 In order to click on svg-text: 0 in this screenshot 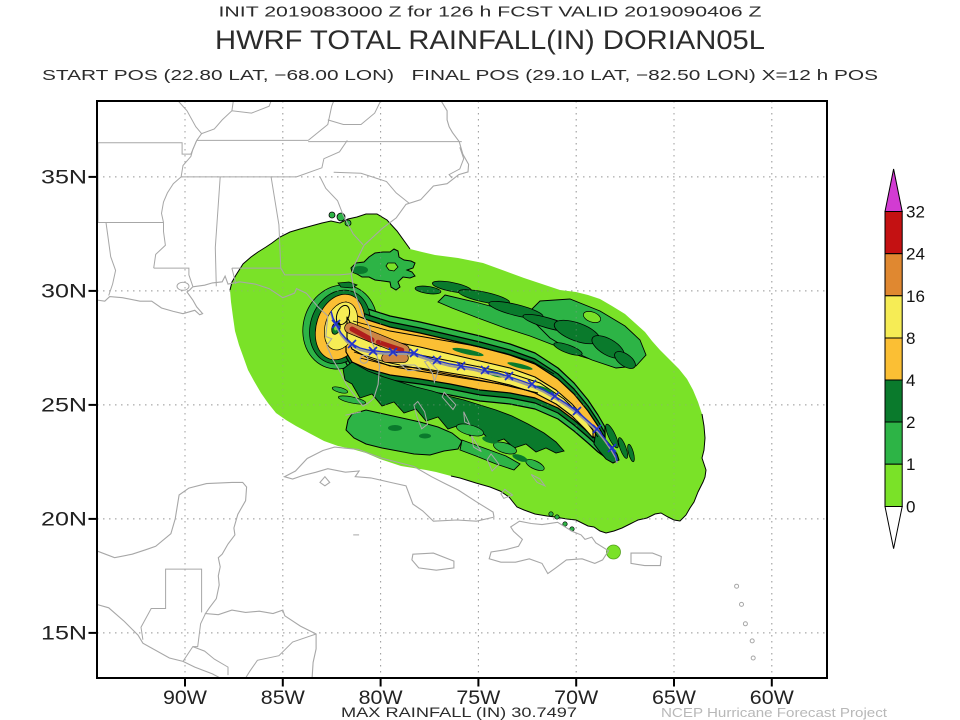, I will do `click(910, 507)`.